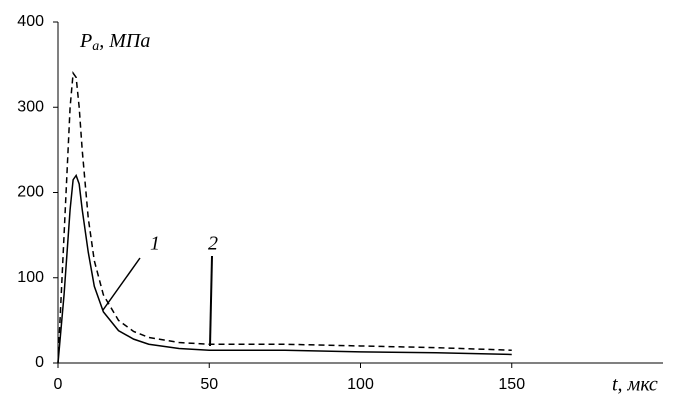  What do you see at coordinates (155, 244) in the screenshot?
I see `series-label: 1` at bounding box center [155, 244].